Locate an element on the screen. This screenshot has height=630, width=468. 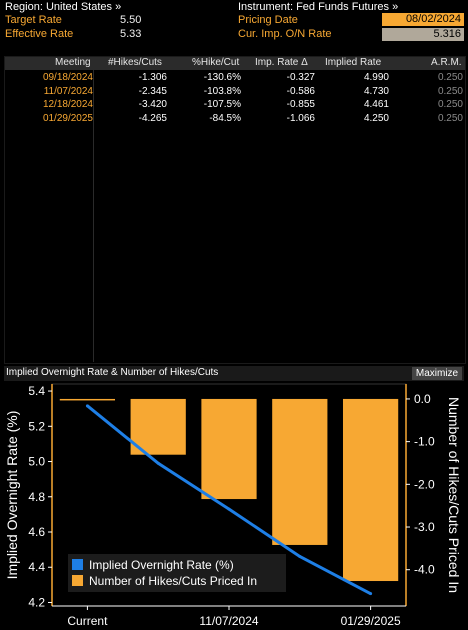
cell-implied: 4.990 is located at coordinates (376, 77).